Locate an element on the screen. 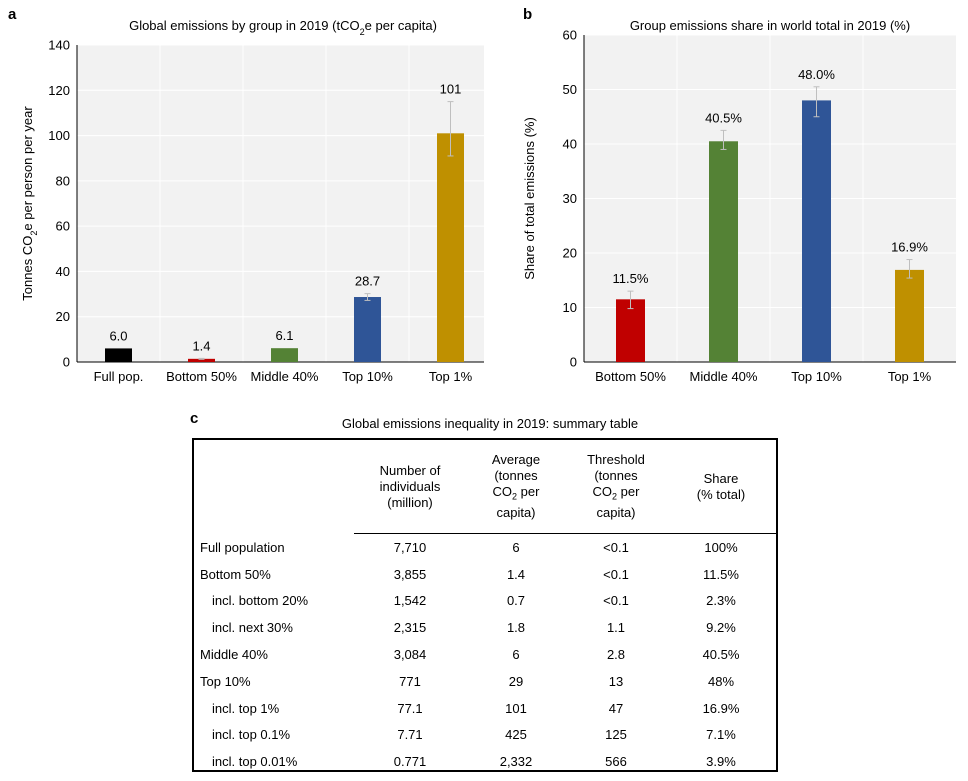  table-header-empty is located at coordinates (274, 487).